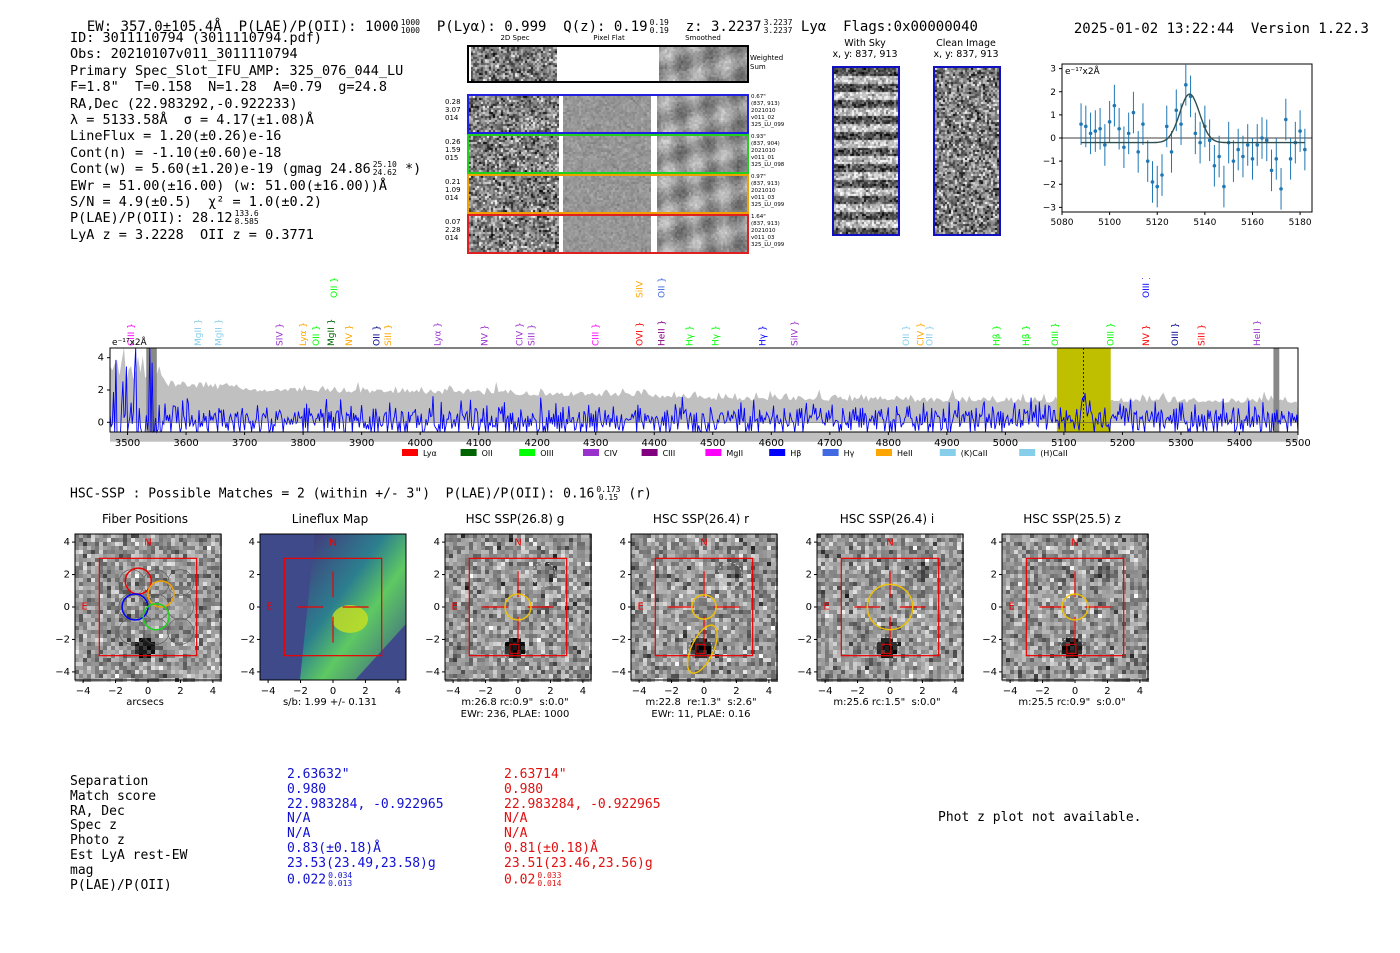 This screenshot has width=1400, height=953. I want to click on spectrum-xtick-label: 4700, so click(829, 443).